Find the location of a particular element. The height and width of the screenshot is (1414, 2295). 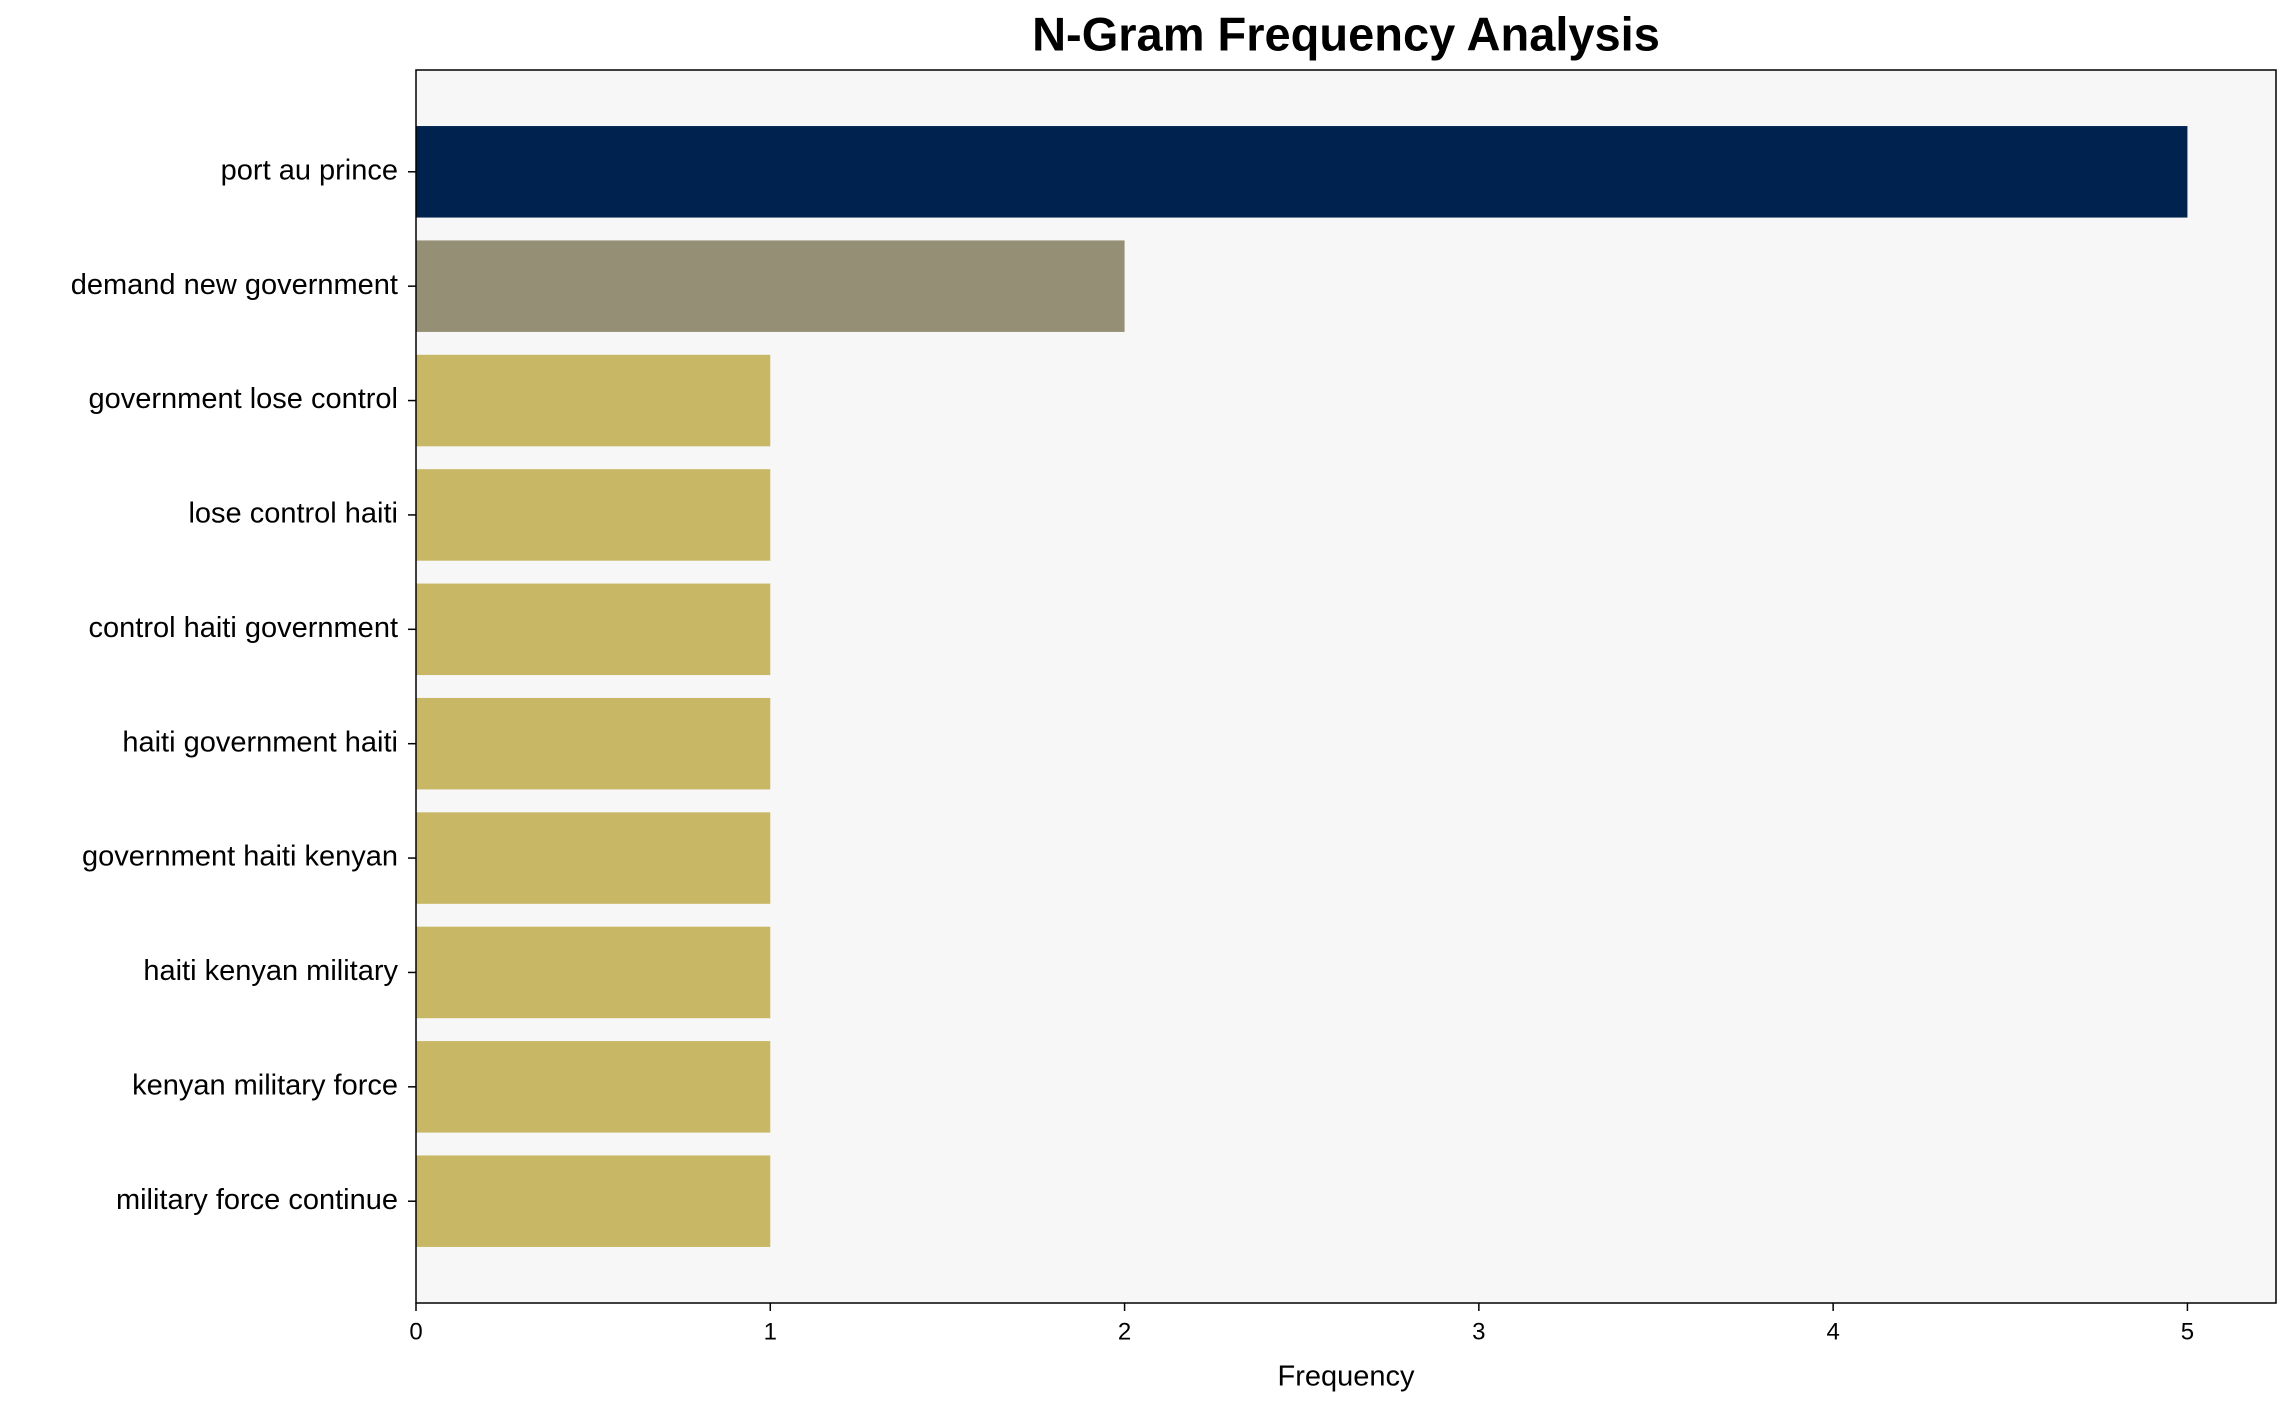

y-tick-label: lose control haiti is located at coordinates (293, 514).